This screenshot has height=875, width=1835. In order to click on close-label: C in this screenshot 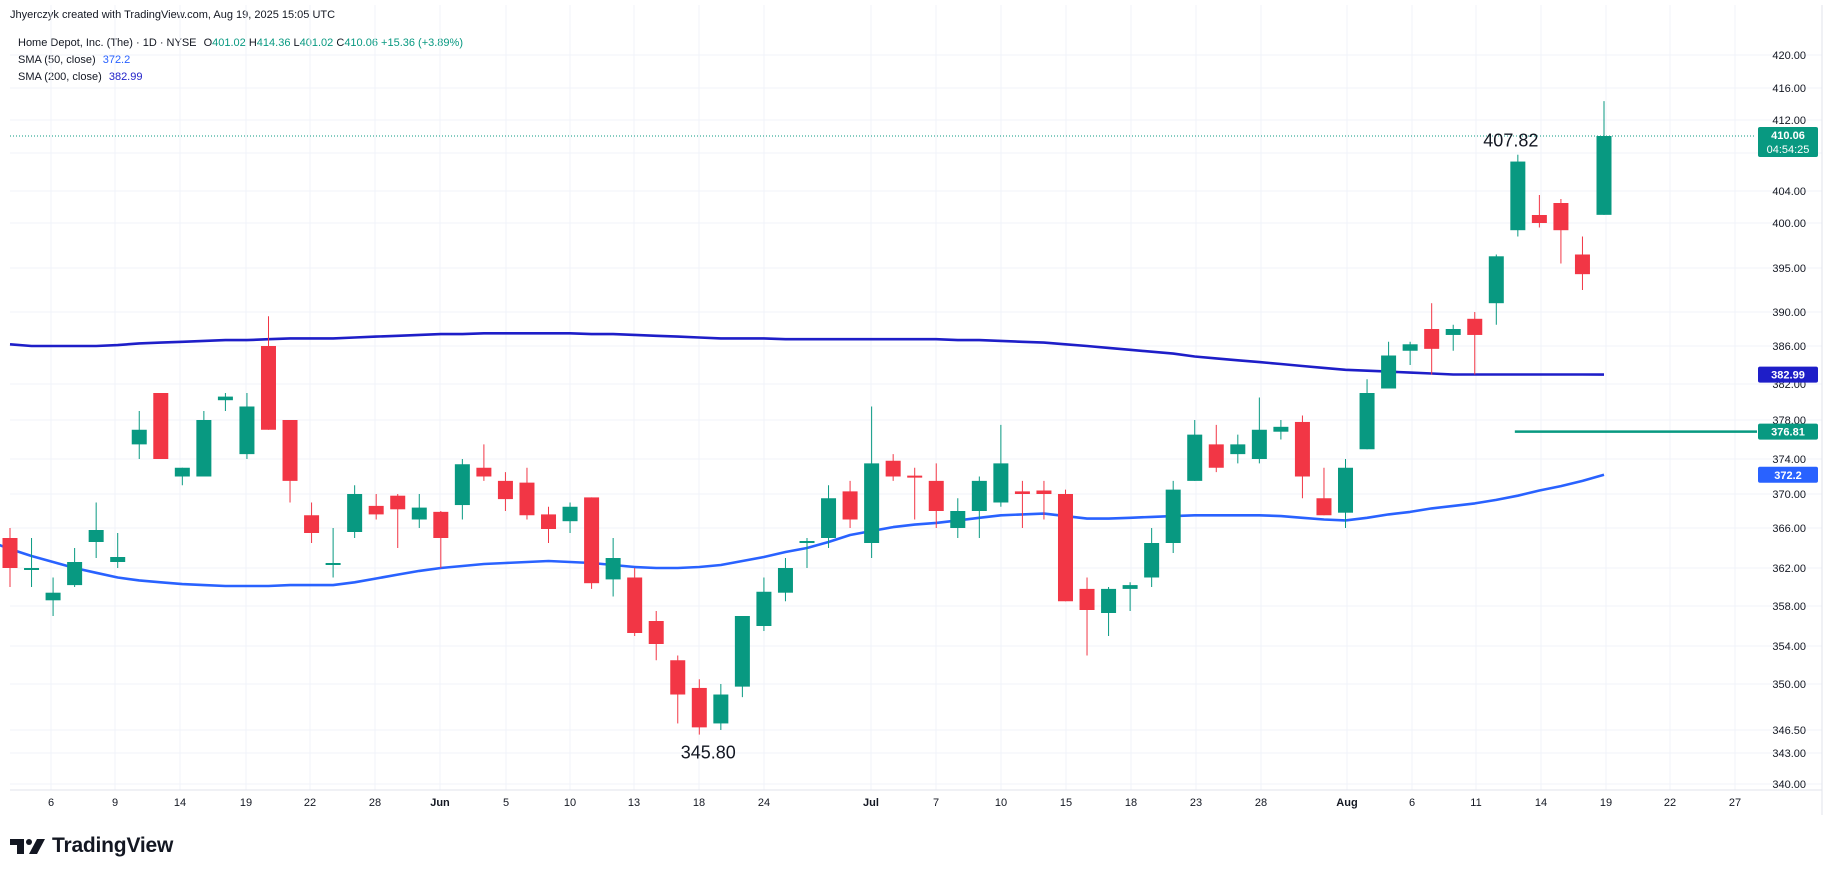, I will do `click(340, 43)`.